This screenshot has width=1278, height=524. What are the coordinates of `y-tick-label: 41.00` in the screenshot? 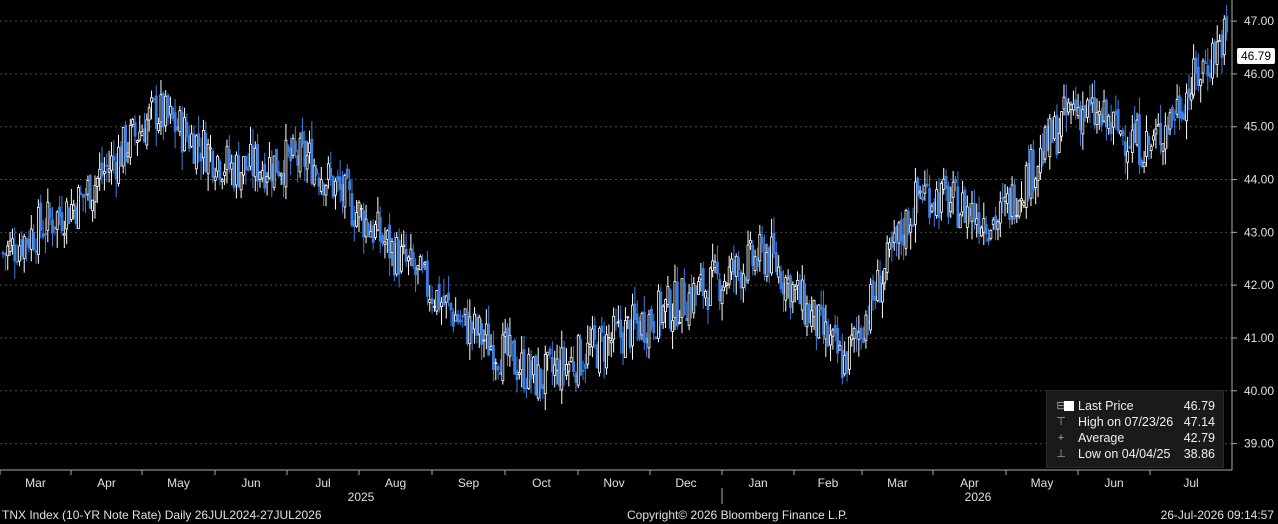 It's located at (1259, 338).